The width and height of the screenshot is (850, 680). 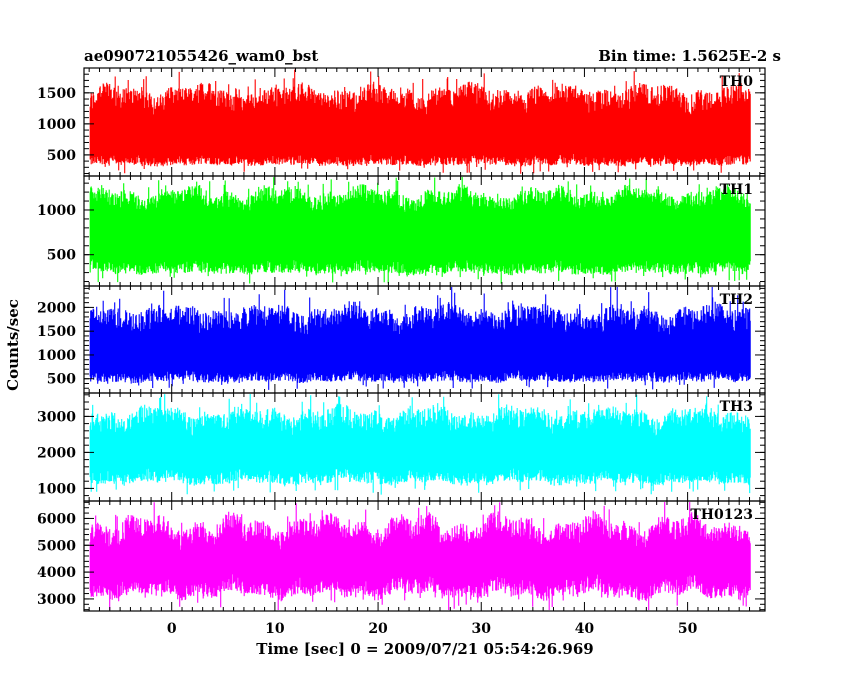 What do you see at coordinates (56, 546) in the screenshot?
I see `y-tick-label: 5000` at bounding box center [56, 546].